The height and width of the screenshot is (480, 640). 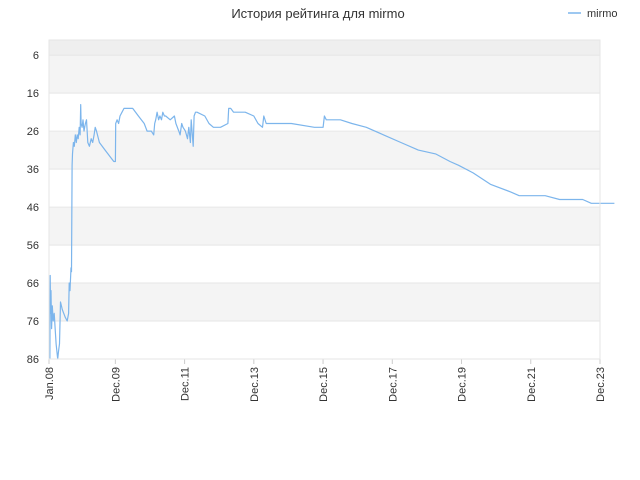 What do you see at coordinates (33, 284) in the screenshot?
I see `y-tick-label: 66` at bounding box center [33, 284].